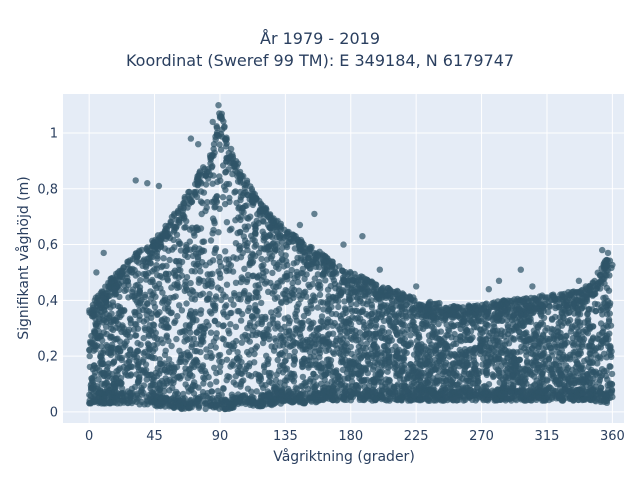  I want to click on chart-title: År 1979 - 2019, so click(320, 38).